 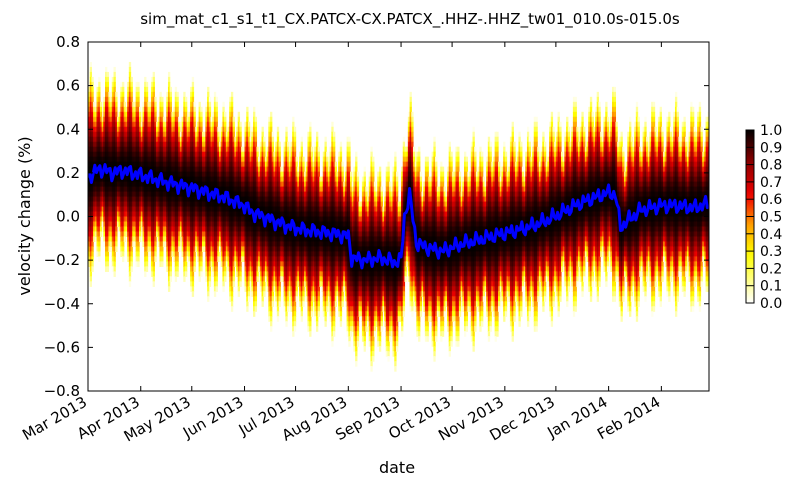 I want to click on y-tick-label: 0.6, so click(x=68, y=86).